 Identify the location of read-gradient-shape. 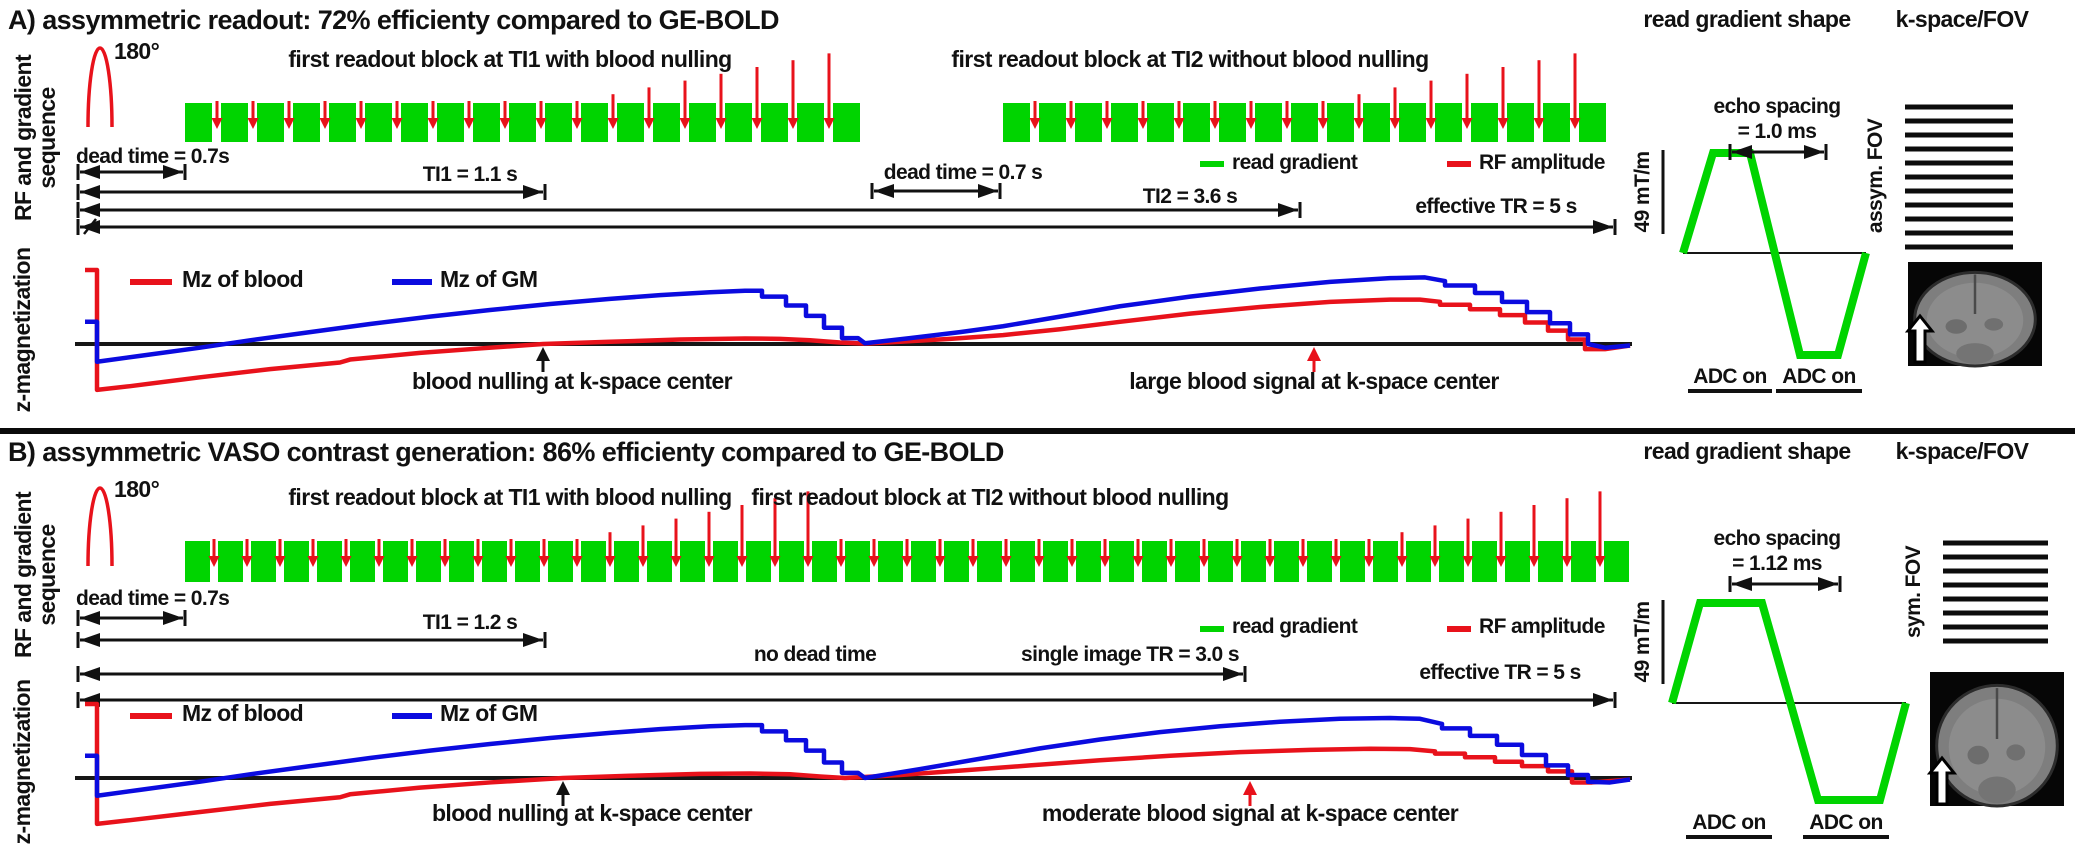
(1789, 701).